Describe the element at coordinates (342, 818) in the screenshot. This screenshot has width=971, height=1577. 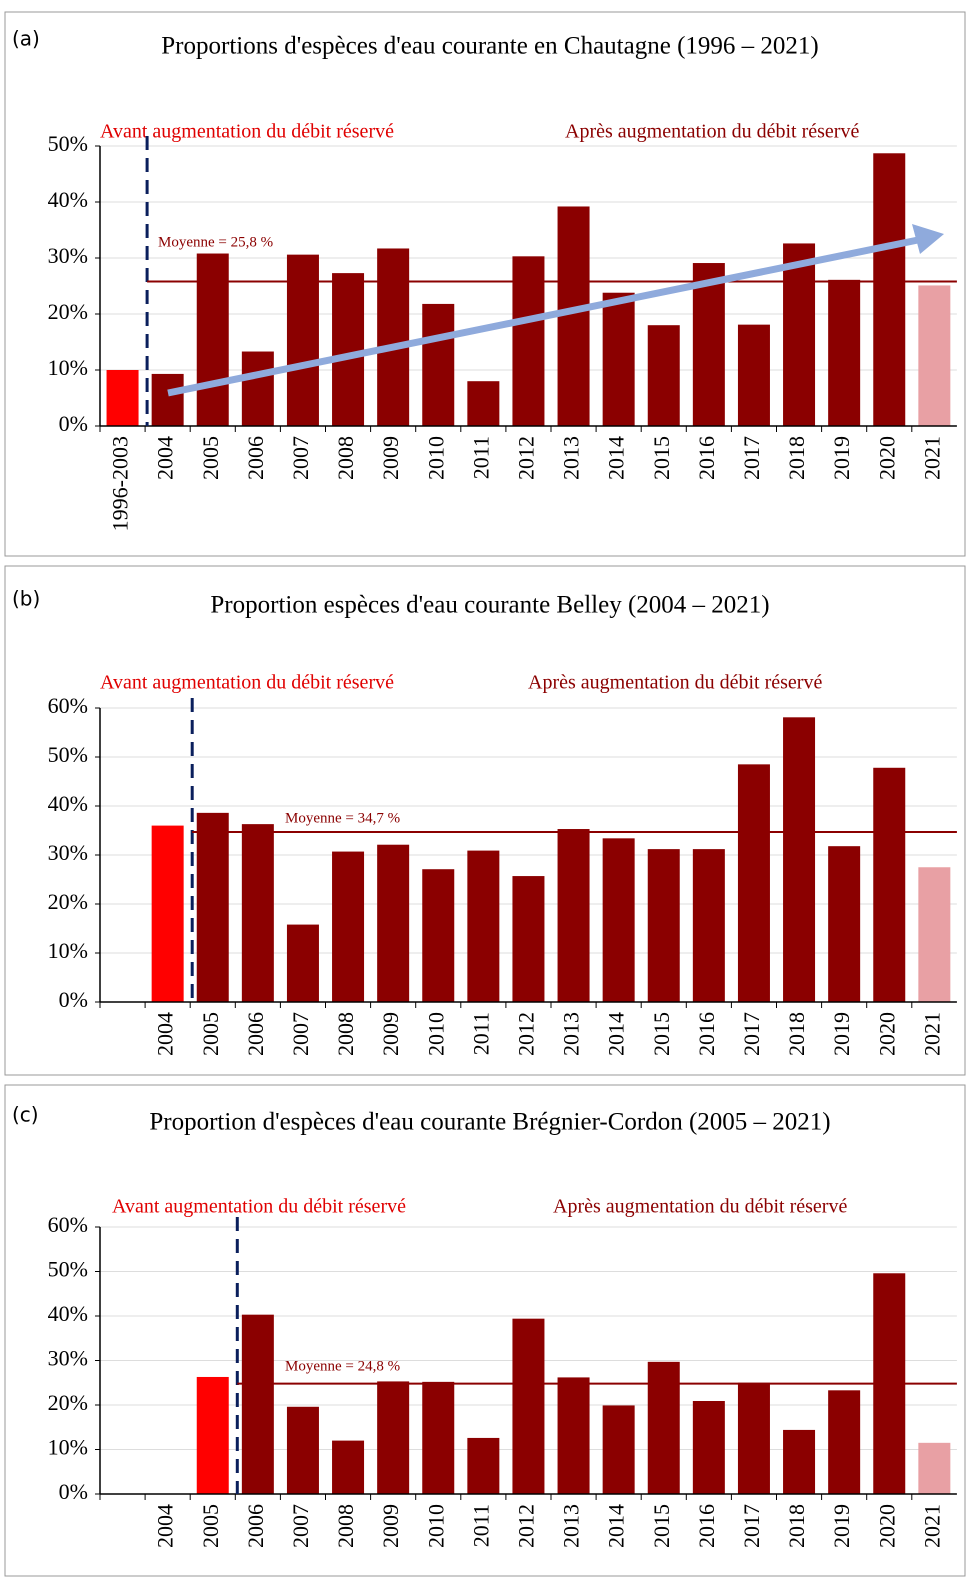
I see `mean-label: Moyenne = 34,7 %` at that location.